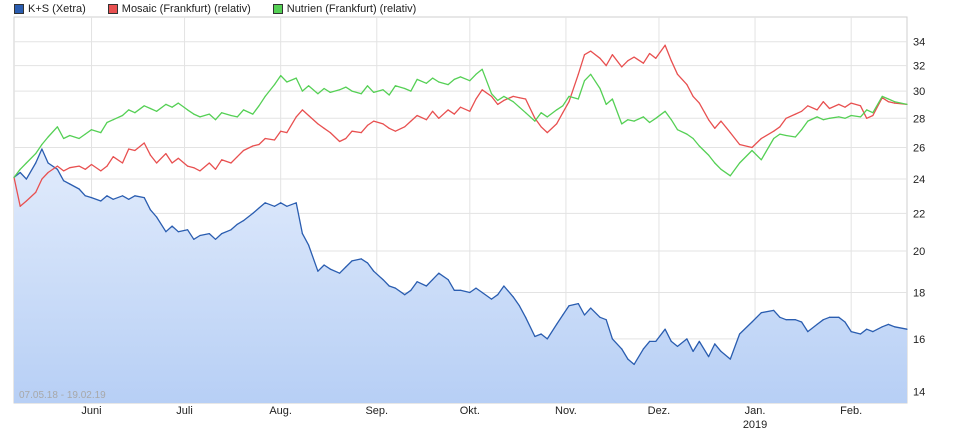 The image size is (964, 436). What do you see at coordinates (112, 9) in the screenshot?
I see `legend-swatch-mosaic` at bounding box center [112, 9].